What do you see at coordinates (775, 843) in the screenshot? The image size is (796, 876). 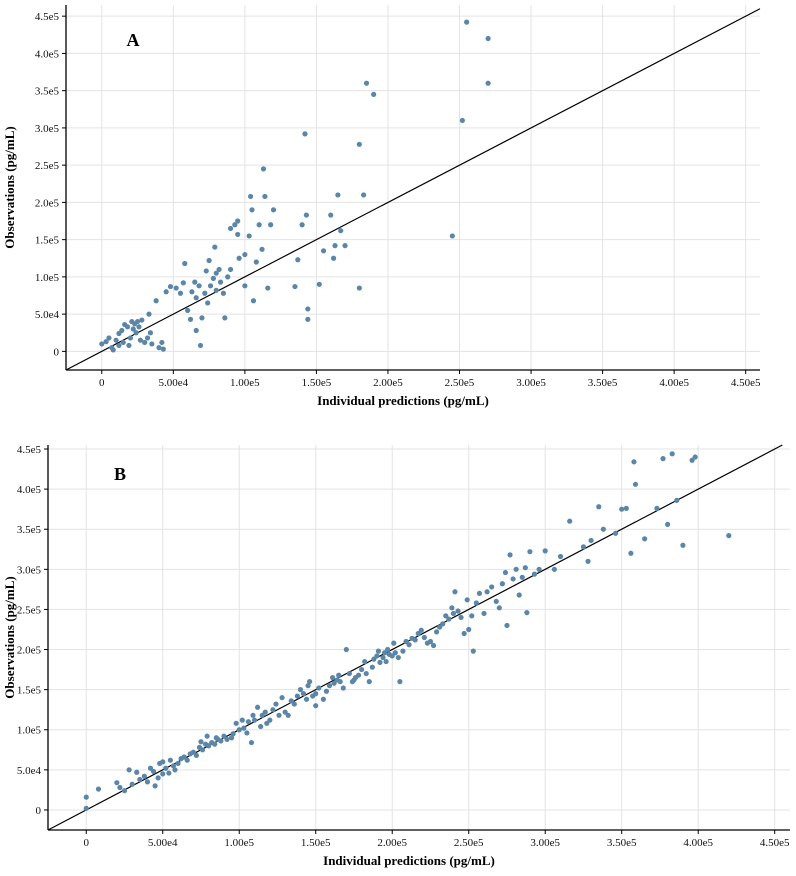 I see `x-tick-label: 4.50e5` at bounding box center [775, 843].